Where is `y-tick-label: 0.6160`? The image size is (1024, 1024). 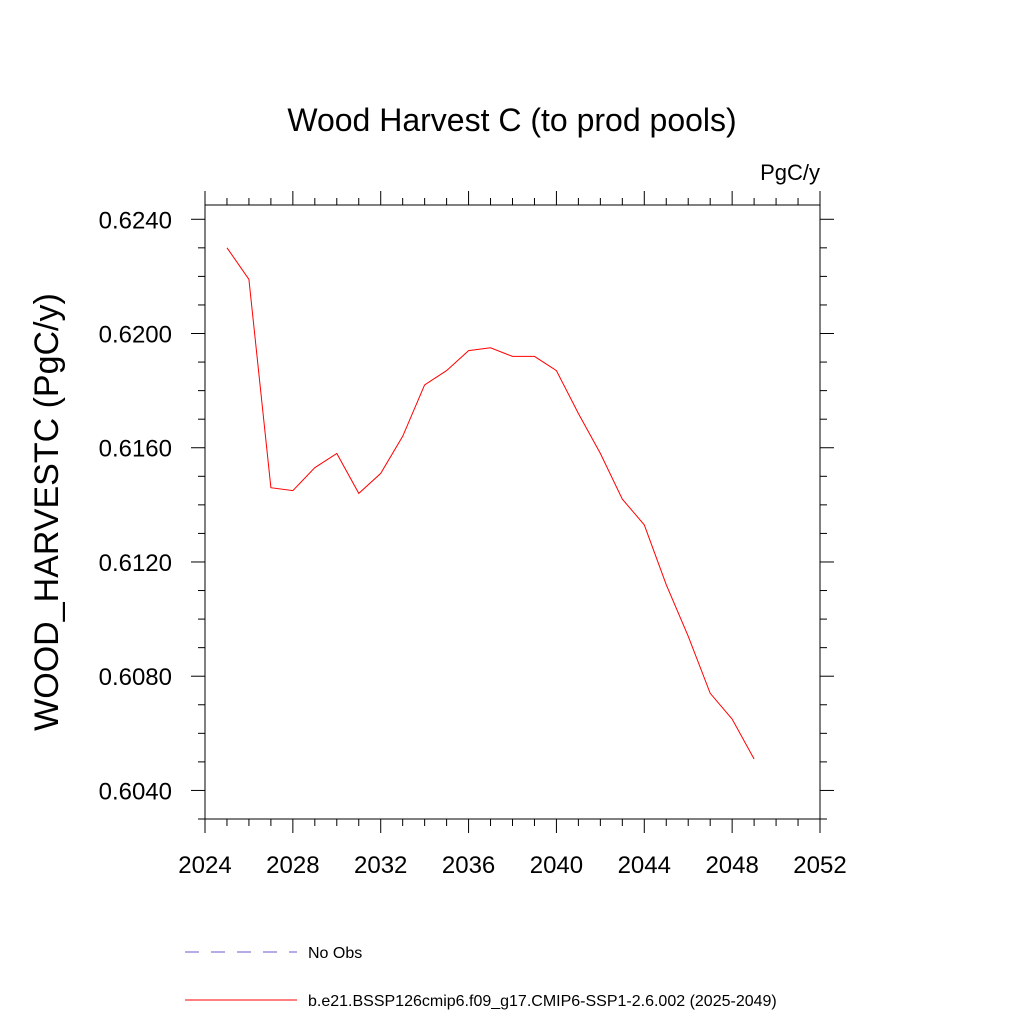 y-tick-label: 0.6160 is located at coordinates (135, 449).